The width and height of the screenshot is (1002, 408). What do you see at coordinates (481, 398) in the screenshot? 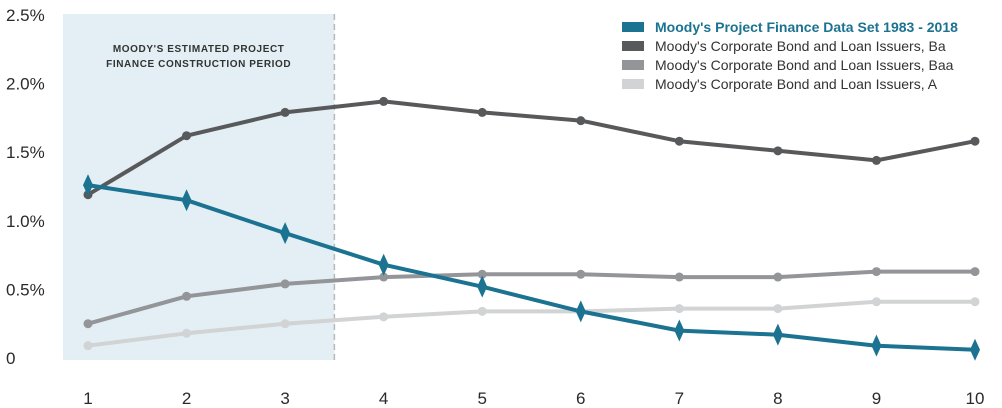
I see `x-tick-label: 5` at bounding box center [481, 398].